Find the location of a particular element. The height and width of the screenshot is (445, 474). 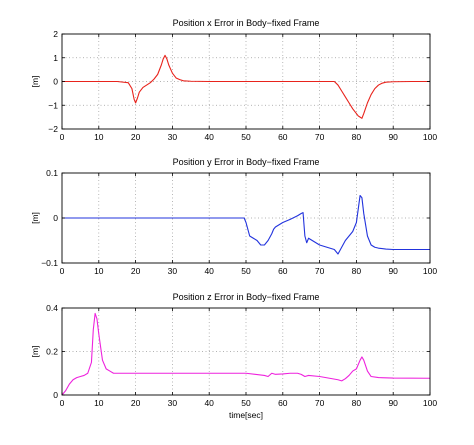

chart-title: Position x Error in Body−fixed Frame is located at coordinates (246, 23).